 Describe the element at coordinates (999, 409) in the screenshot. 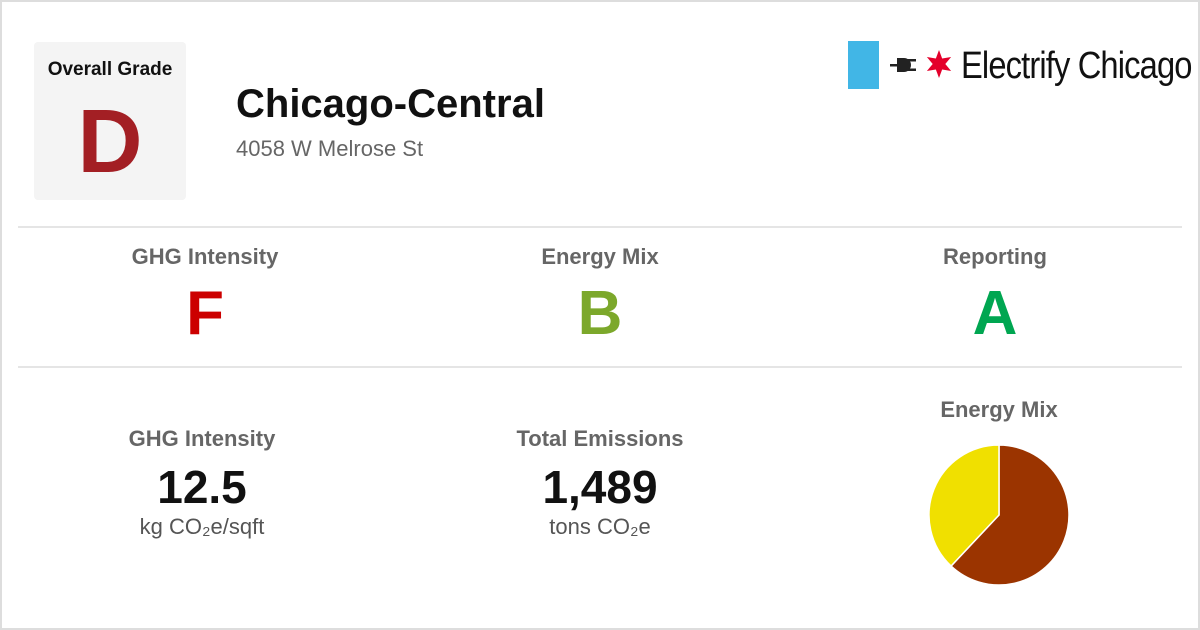

I see `energy-mix-title: Energy Mix` at that location.